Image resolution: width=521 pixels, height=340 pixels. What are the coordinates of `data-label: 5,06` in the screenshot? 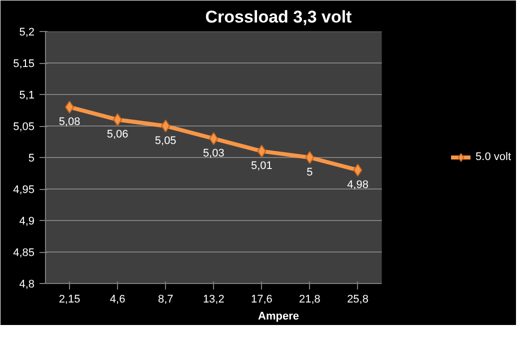 It's located at (117, 134).